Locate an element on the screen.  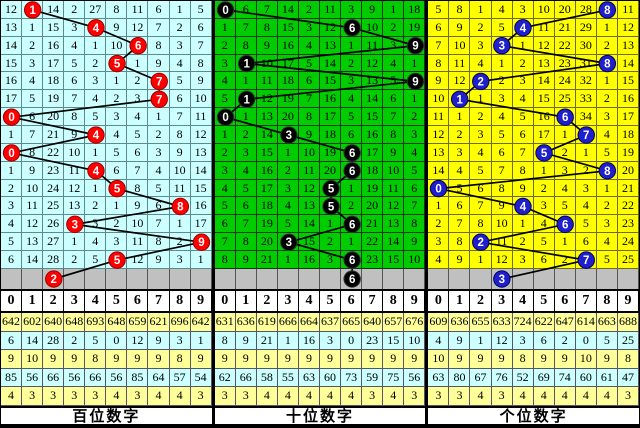
stat-cell: 80 is located at coordinates (460, 377).